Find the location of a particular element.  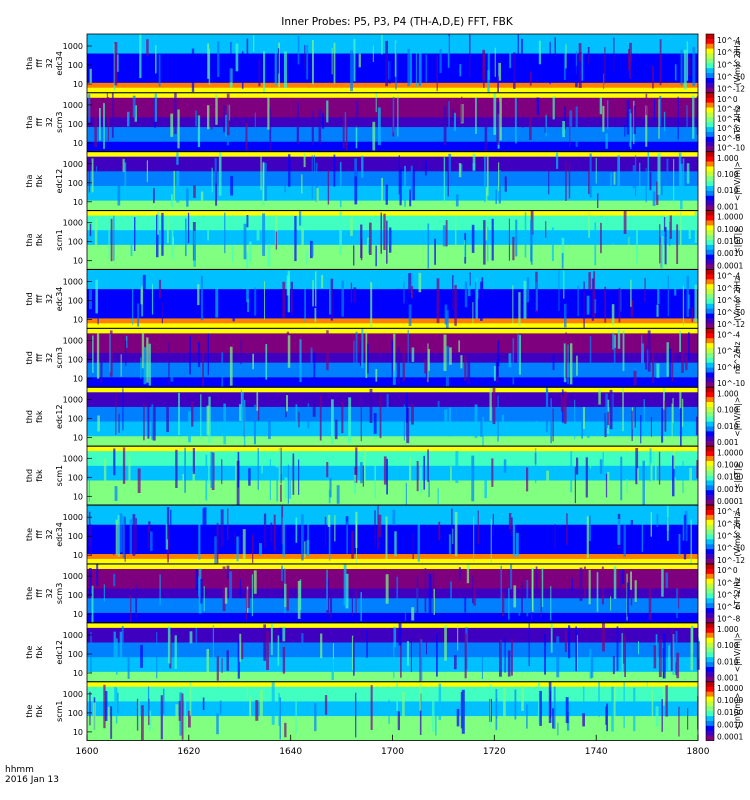

colorbar-label: (V/m)^2/Hz is located at coordinates (737, 63).